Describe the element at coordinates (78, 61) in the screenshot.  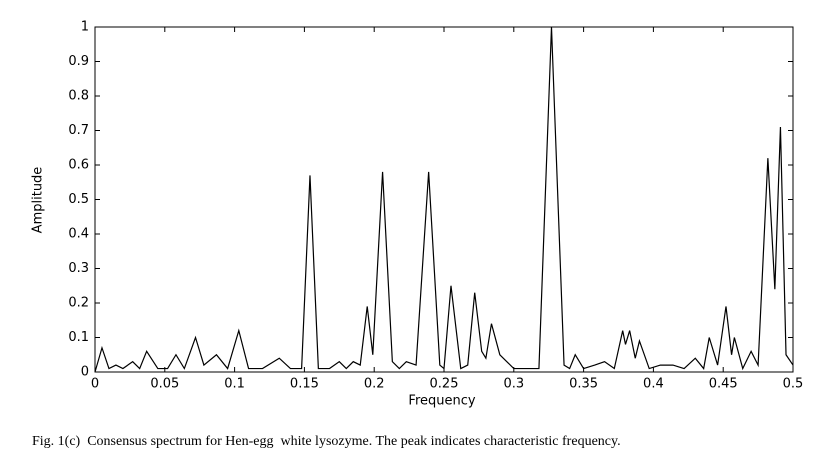
I see `y-tick-label: 0.9` at that location.